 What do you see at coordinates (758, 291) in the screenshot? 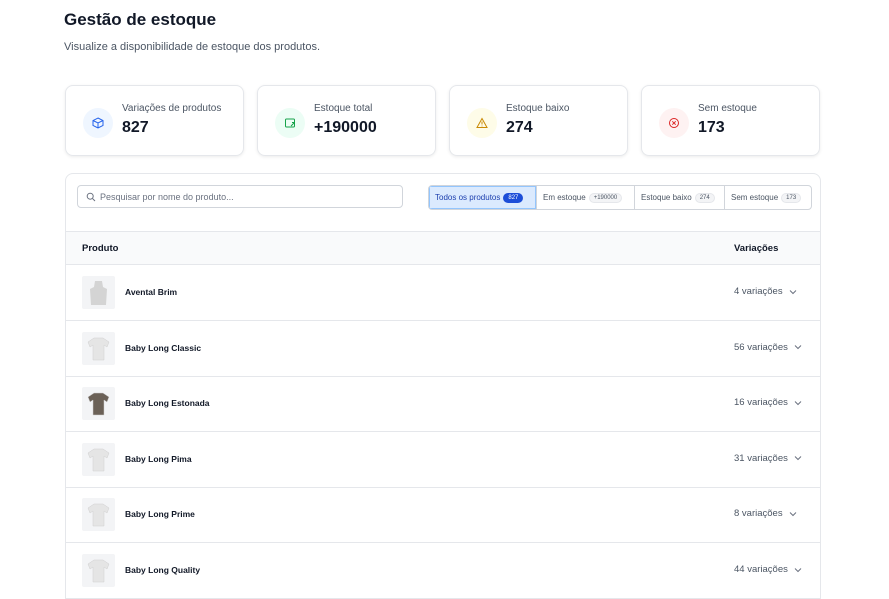
I see `variations-count: 4 variações` at bounding box center [758, 291].